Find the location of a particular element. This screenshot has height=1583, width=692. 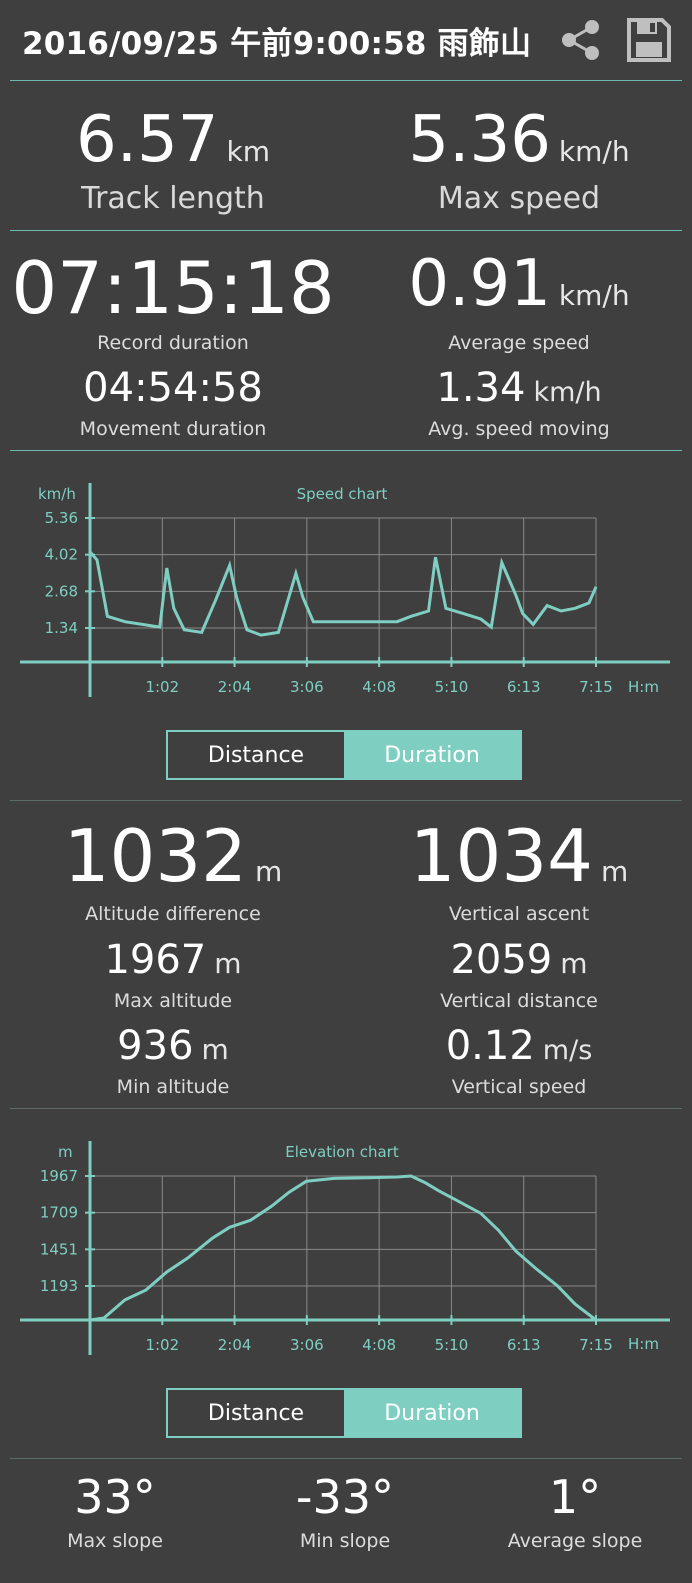

max-altitude-label: Max altitude is located at coordinates (173, 1001).